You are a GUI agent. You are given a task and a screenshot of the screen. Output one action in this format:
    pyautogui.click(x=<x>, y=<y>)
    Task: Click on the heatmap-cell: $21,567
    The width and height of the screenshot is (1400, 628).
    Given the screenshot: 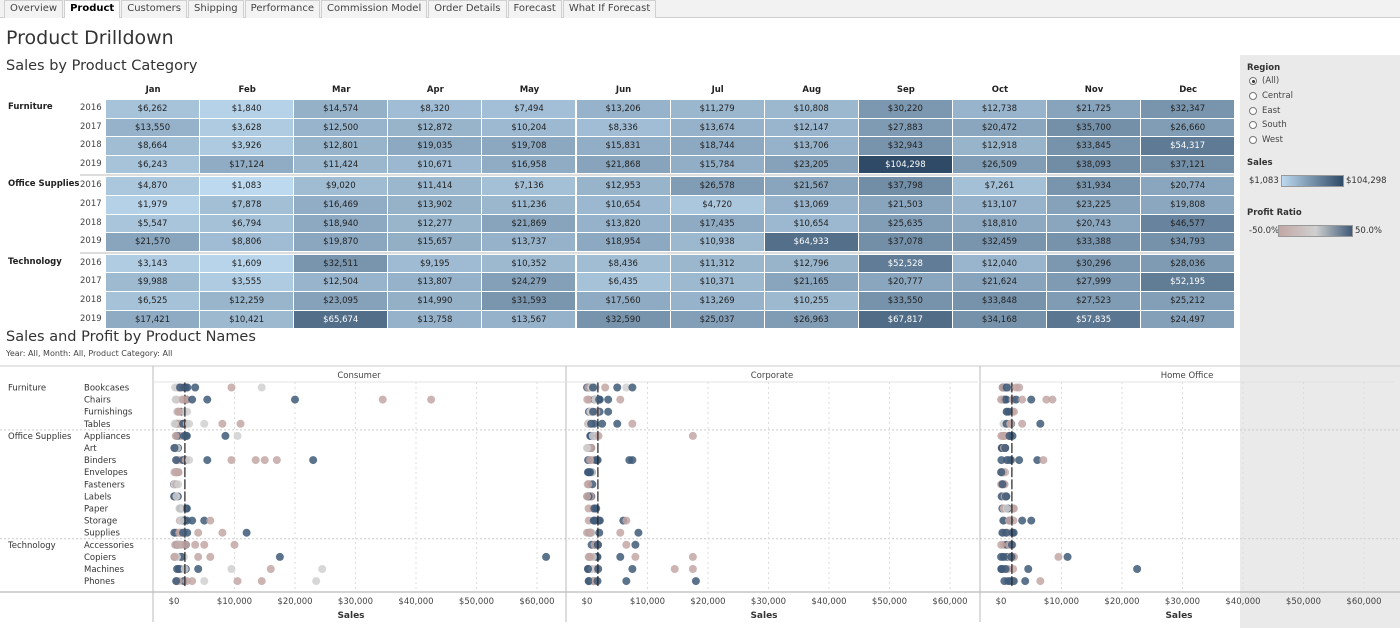 What is the action you would take?
    pyautogui.click(x=811, y=186)
    